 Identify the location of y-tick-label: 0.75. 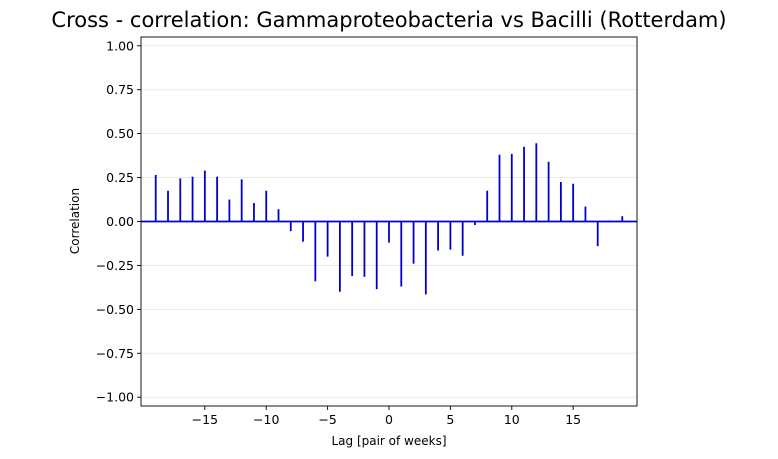
(120, 89).